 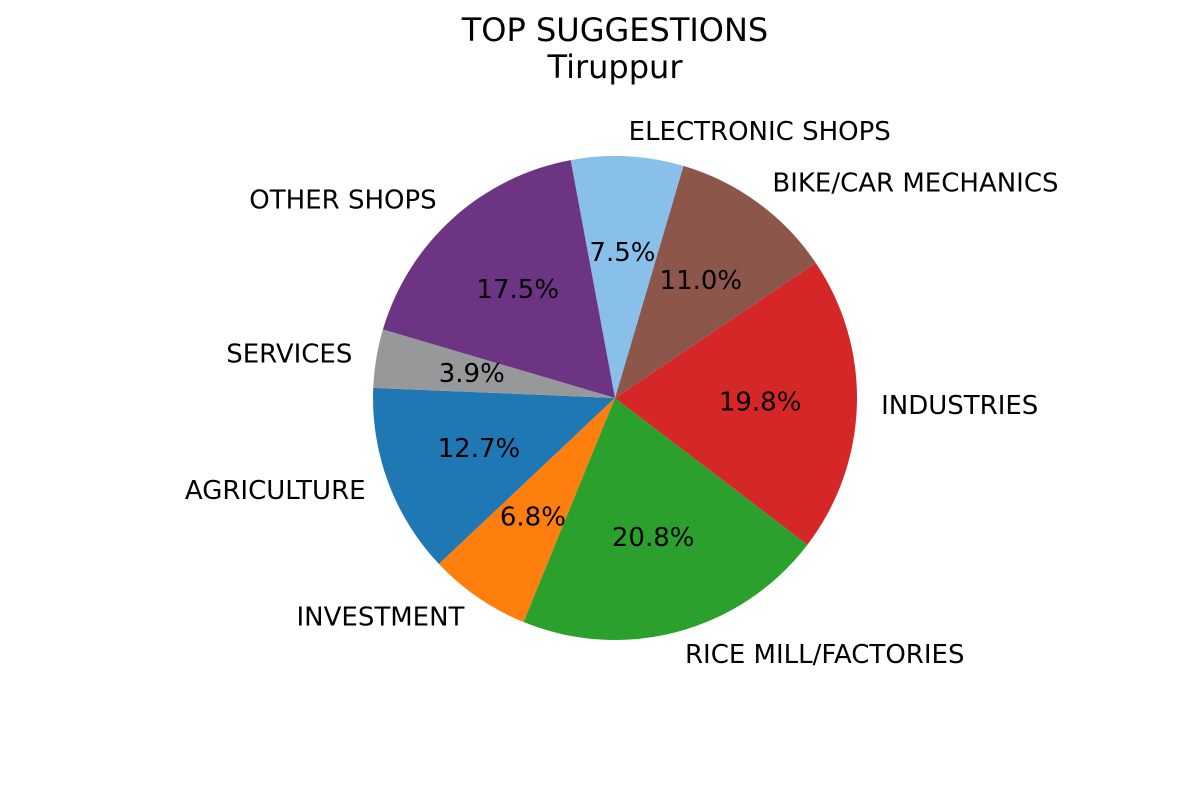 What do you see at coordinates (653, 538) in the screenshot?
I see `pct-label-rice-mill-factories: 20.8%` at bounding box center [653, 538].